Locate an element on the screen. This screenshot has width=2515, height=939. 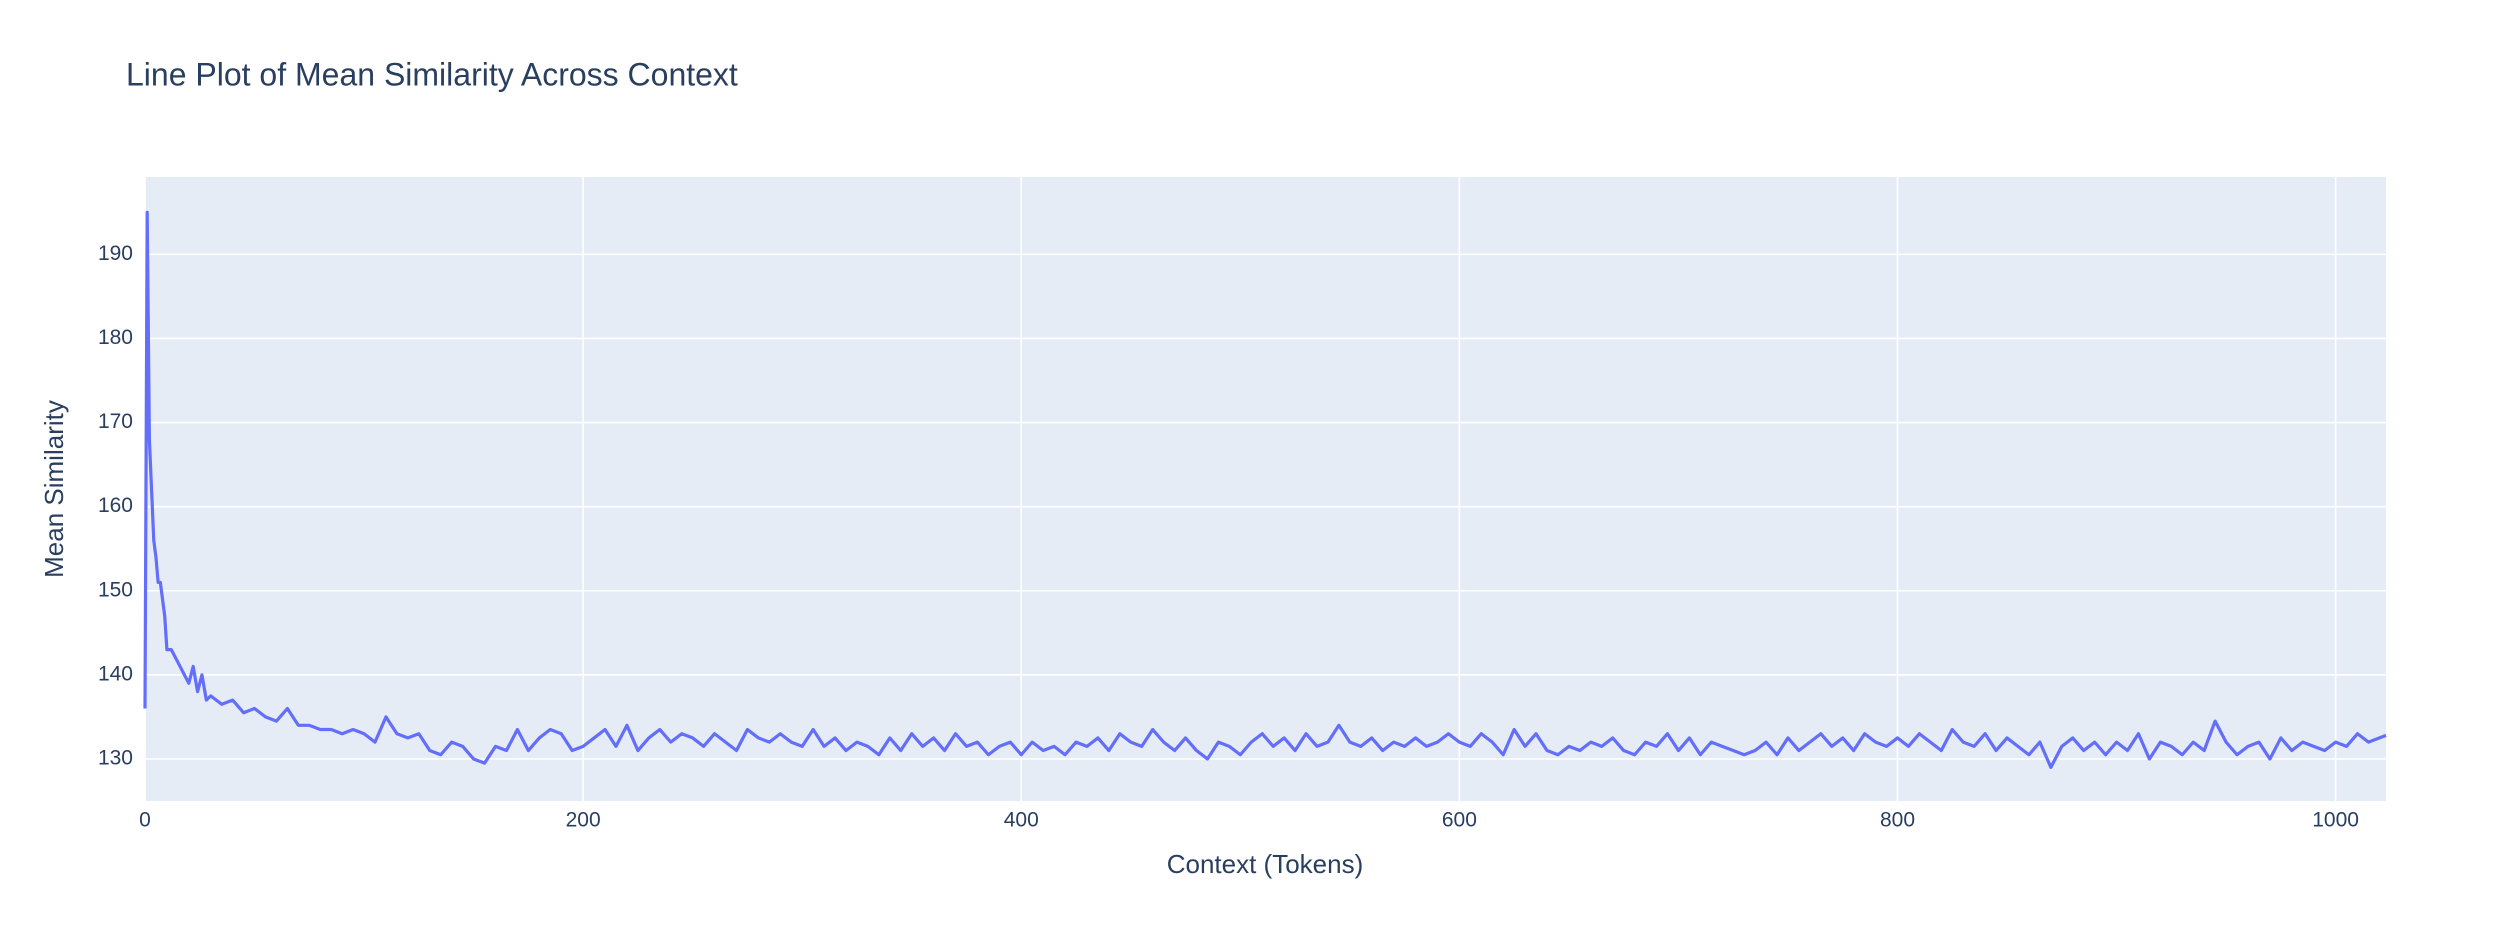
y-tick-label: 130 is located at coordinates (115, 757).